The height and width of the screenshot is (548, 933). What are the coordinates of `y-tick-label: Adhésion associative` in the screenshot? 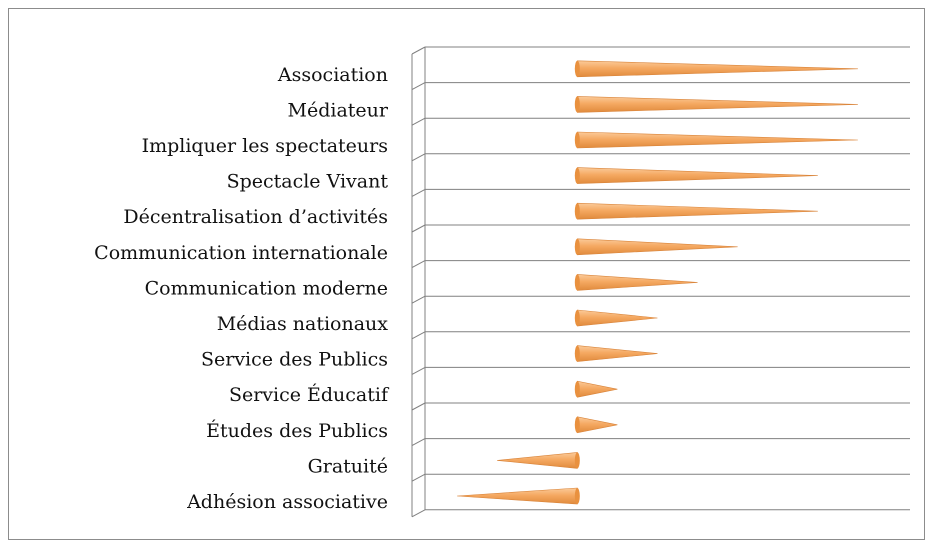 It's located at (287, 502).